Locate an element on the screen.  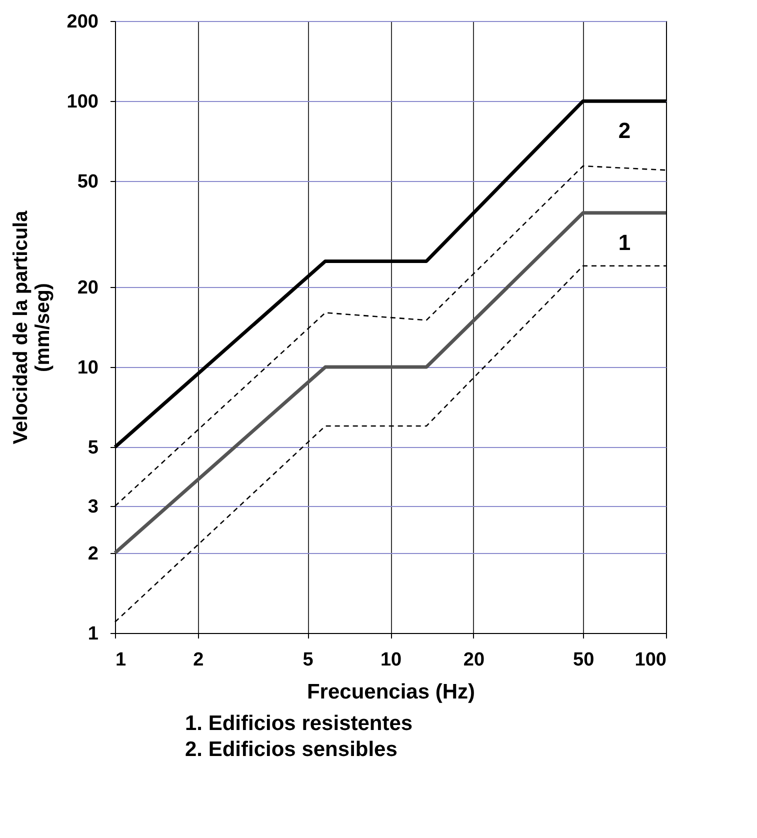
x-tick-label: 100 is located at coordinates (650, 660).